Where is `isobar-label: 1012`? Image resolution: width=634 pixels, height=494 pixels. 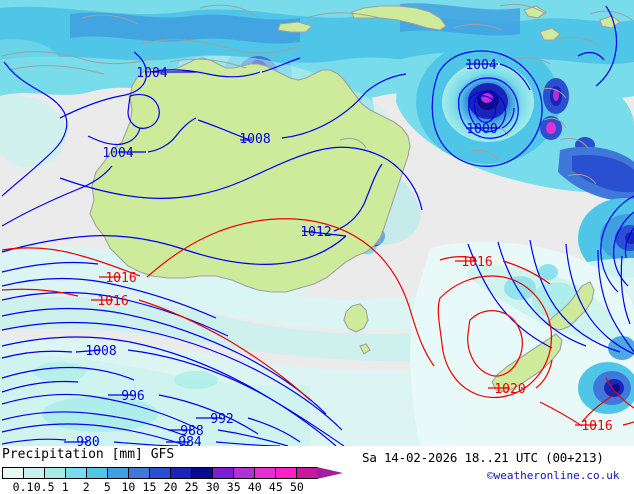
isobar-label: 1012 is located at coordinates (315, 232).